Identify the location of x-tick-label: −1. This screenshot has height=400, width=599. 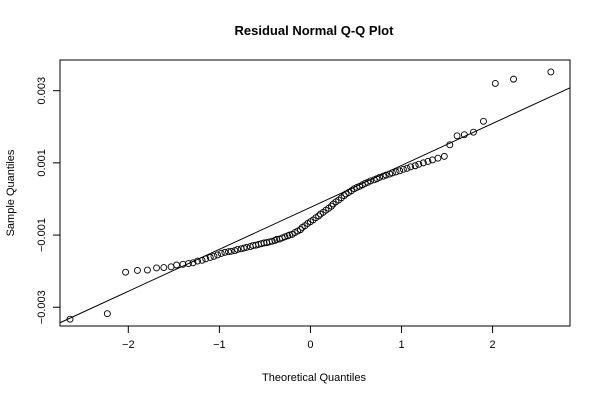
(219, 345).